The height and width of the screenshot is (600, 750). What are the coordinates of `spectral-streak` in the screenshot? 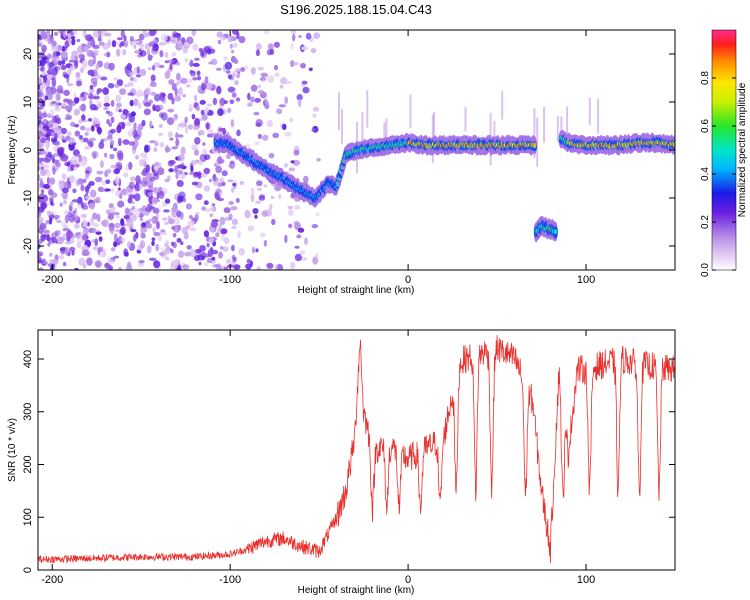 It's located at (434, 129).